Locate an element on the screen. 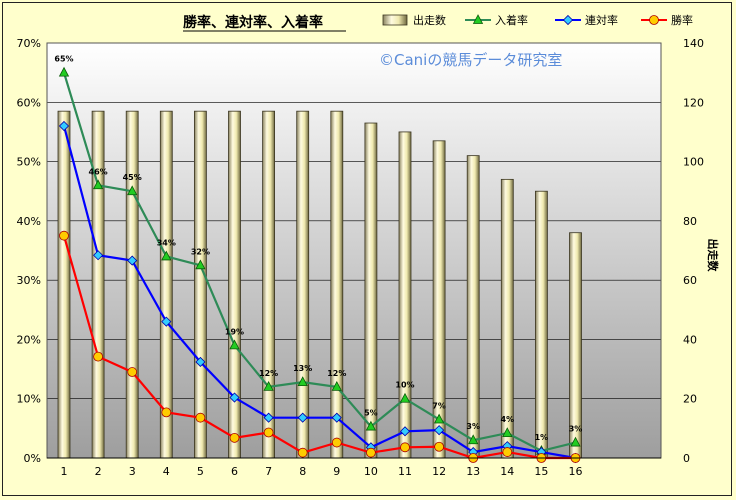  data-label: 34% is located at coordinates (166, 242).